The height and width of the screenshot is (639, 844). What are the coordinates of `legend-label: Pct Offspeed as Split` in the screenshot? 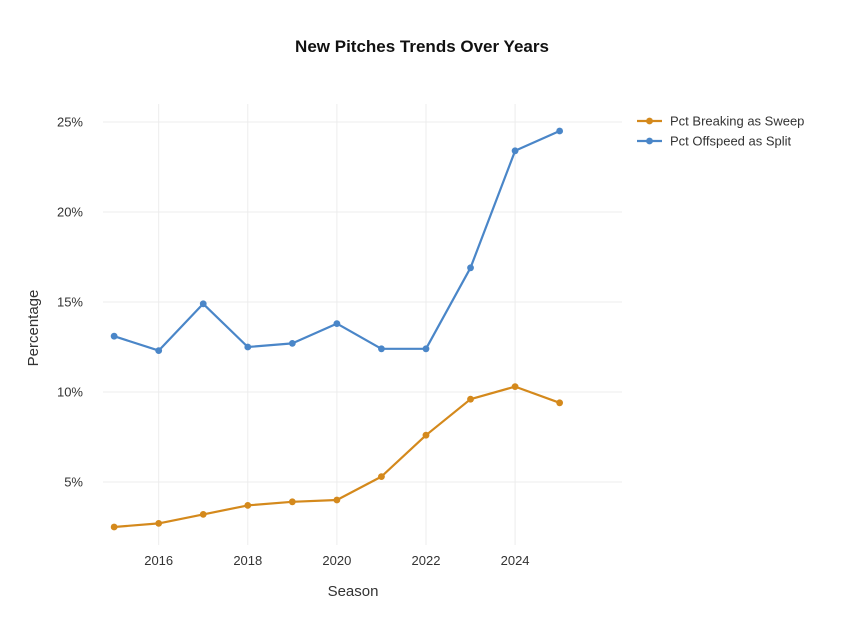 It's located at (731, 141).